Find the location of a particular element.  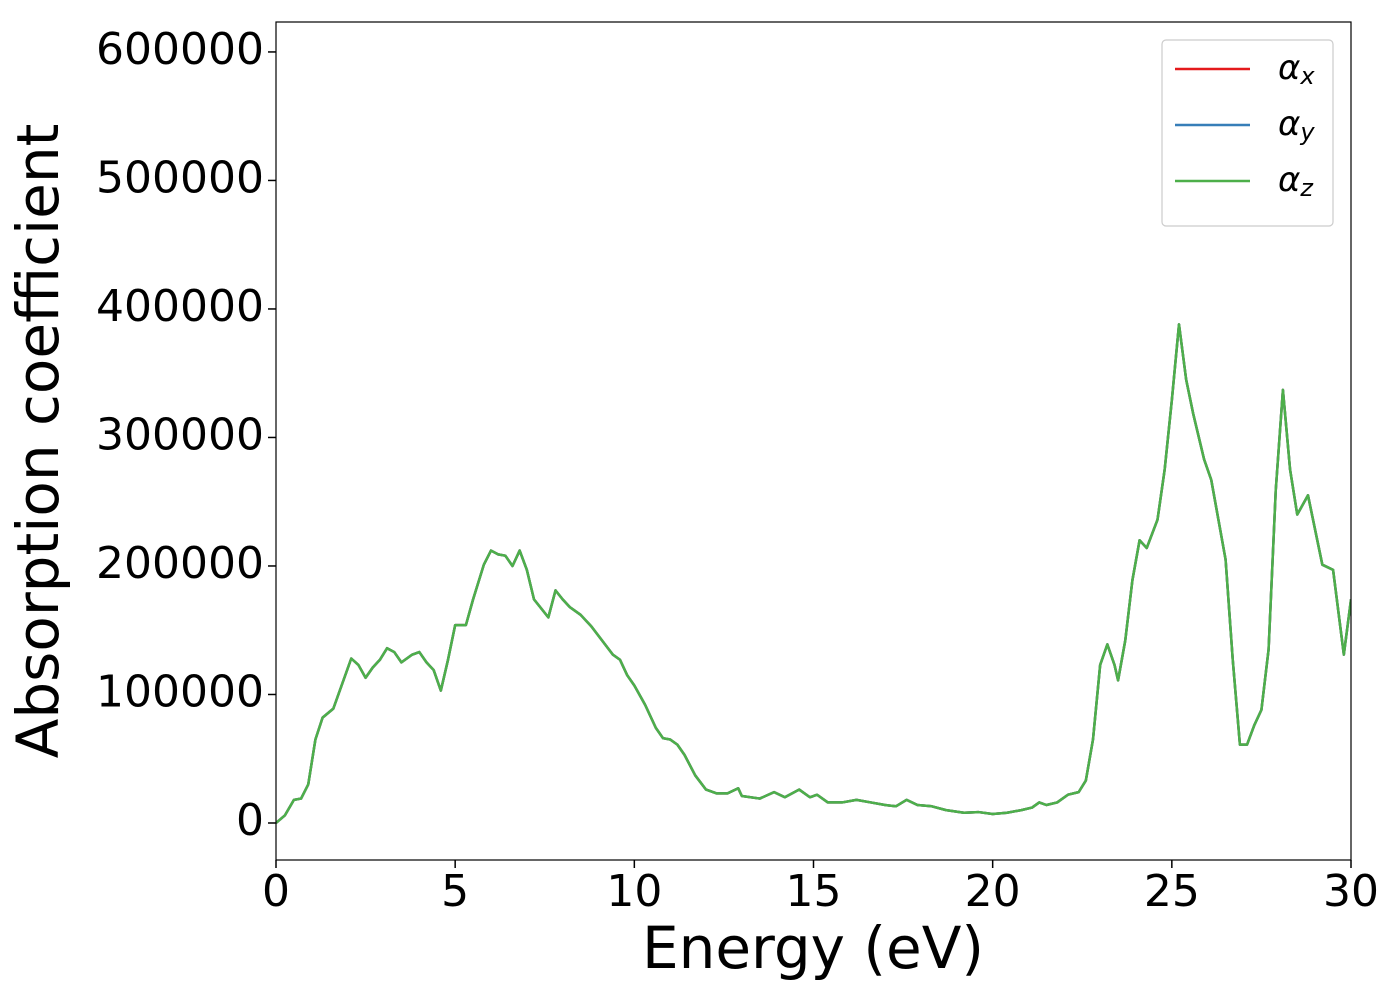

x-tick-label: 0 is located at coordinates (276, 891).